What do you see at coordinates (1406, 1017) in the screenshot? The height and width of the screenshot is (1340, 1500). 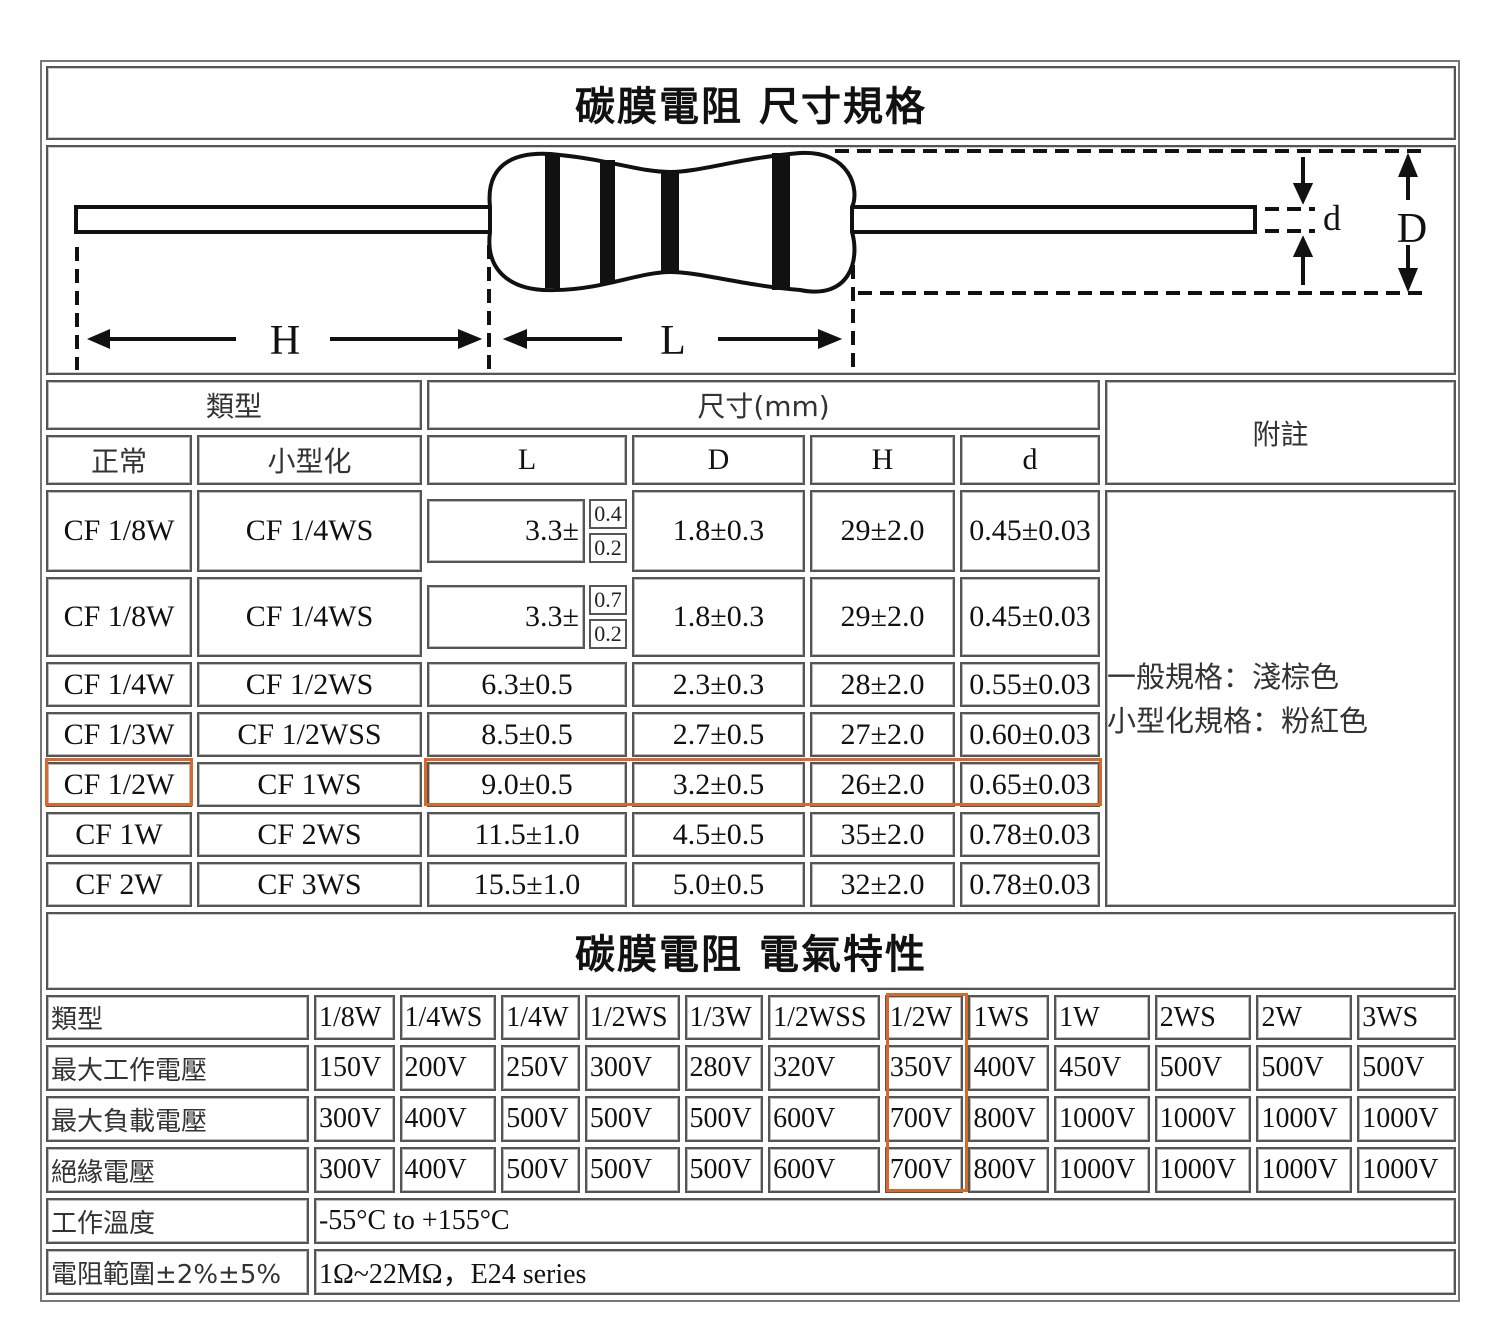 I see `cell-value: 3WS` at bounding box center [1406, 1017].